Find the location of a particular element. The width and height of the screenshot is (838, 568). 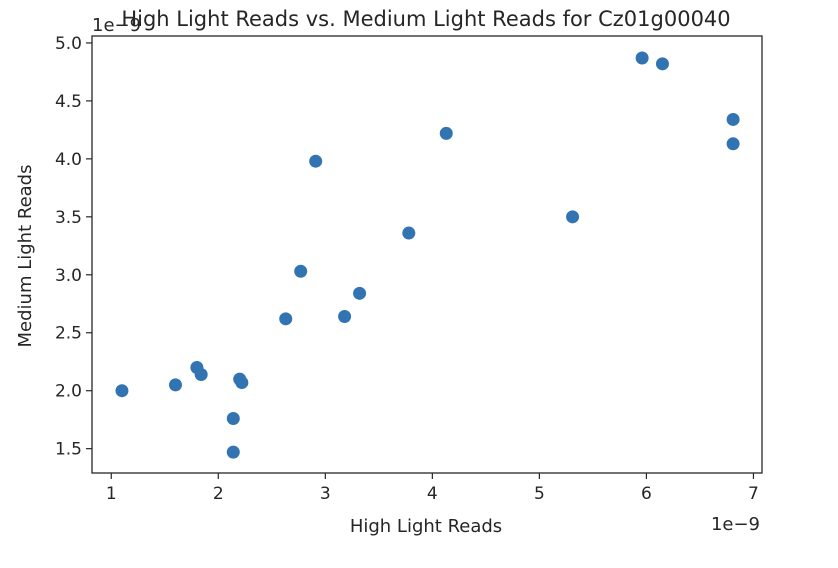

y-tick-label: 5.0 is located at coordinates (68, 44).